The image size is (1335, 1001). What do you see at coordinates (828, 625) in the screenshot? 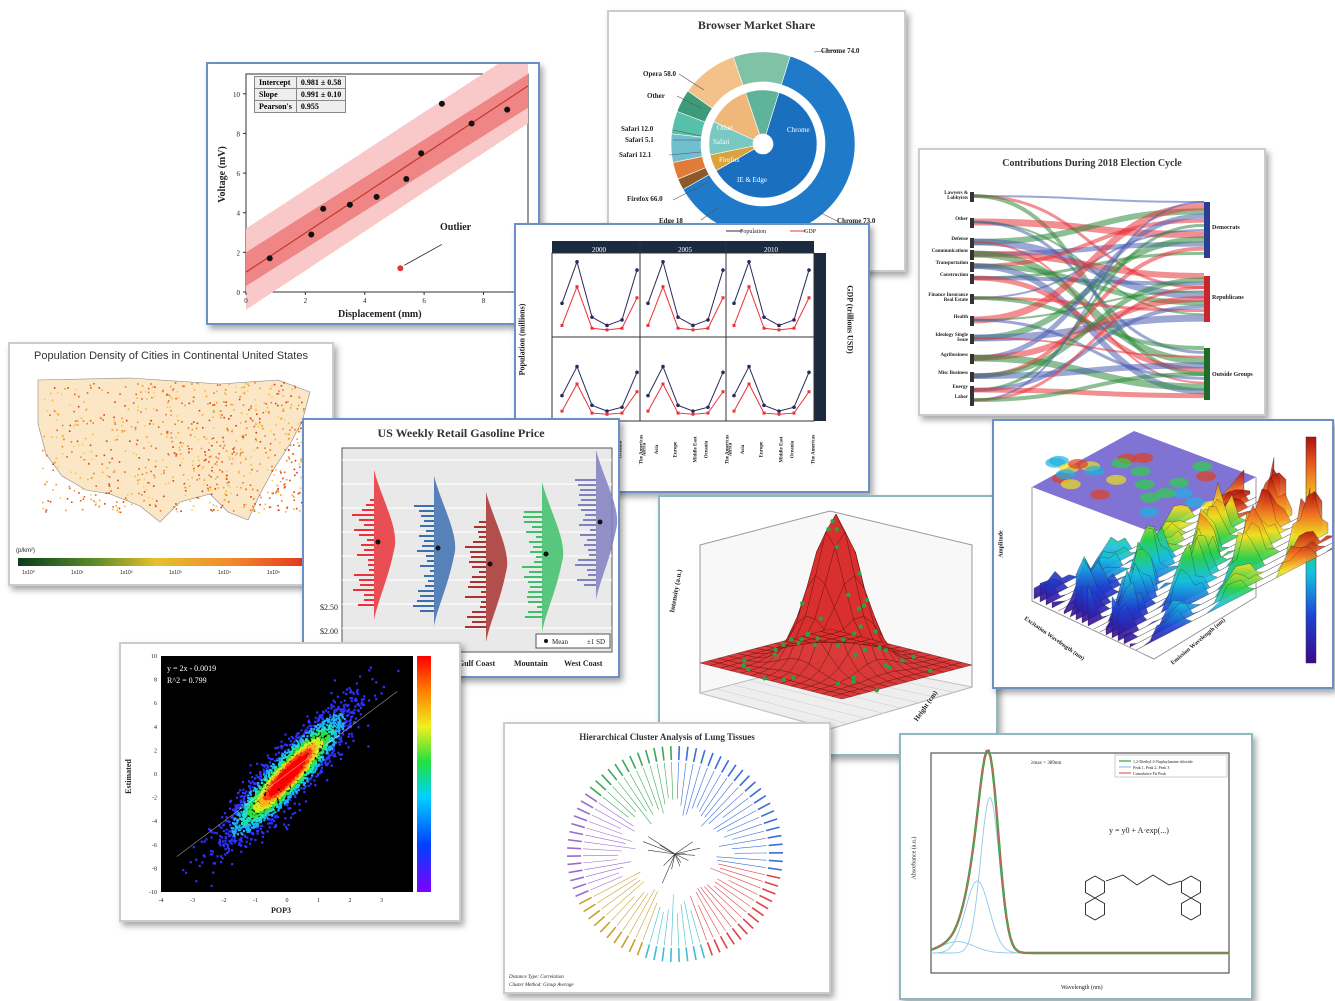
I see `gaussian-surface-card: Intensity (a.u.) Height (cm)` at bounding box center [828, 625].